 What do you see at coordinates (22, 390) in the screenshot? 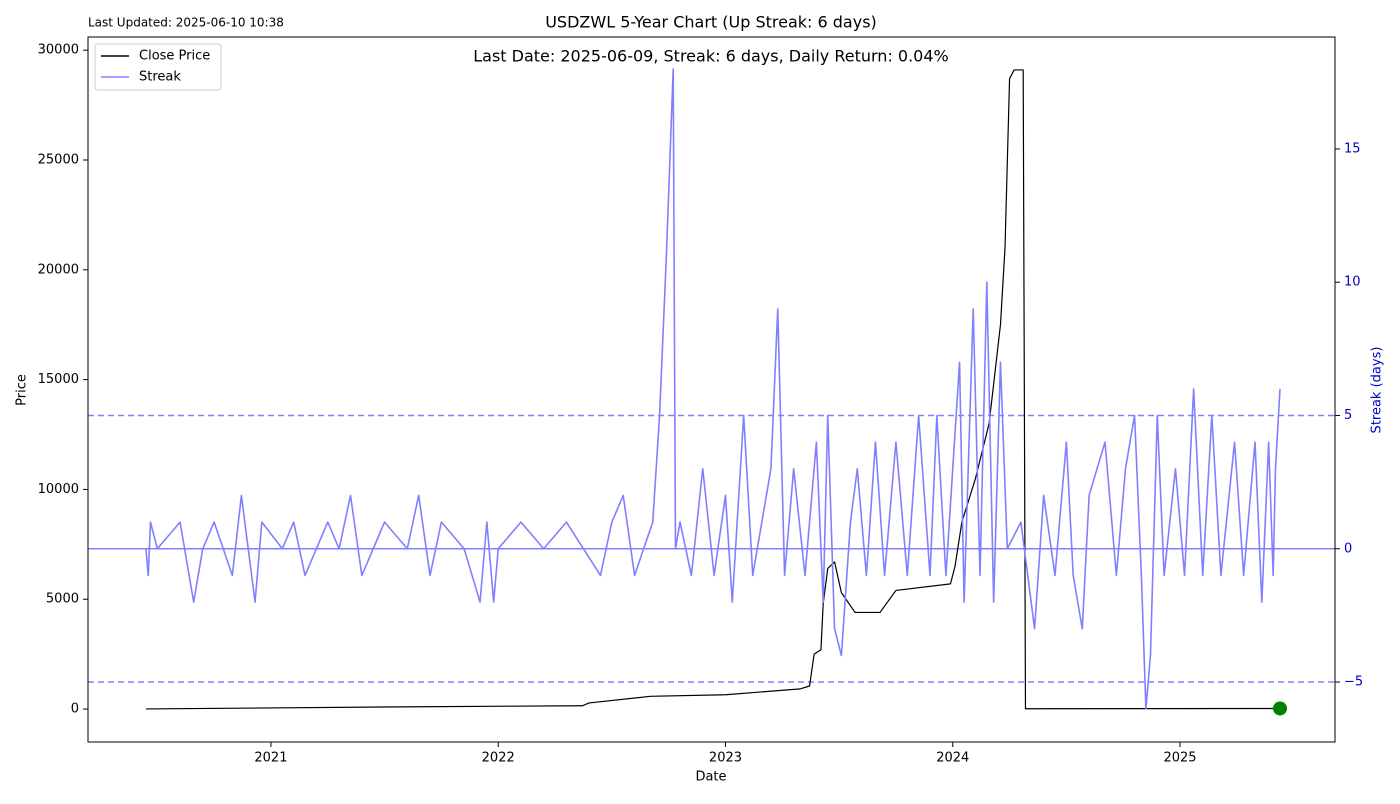
I see `y-axis-label: Price` at bounding box center [22, 390].